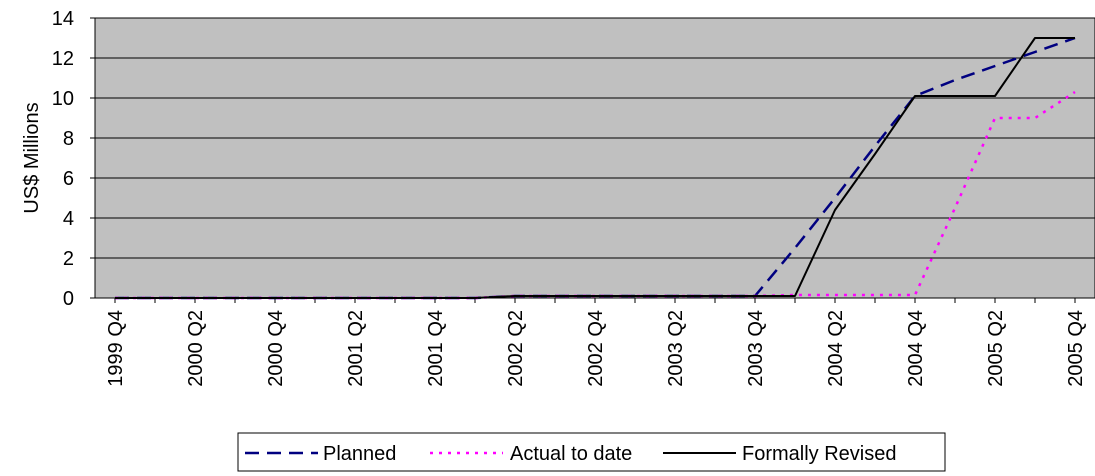  Describe the element at coordinates (68, 259) in the screenshot. I see `y-tick-label: 2` at that location.